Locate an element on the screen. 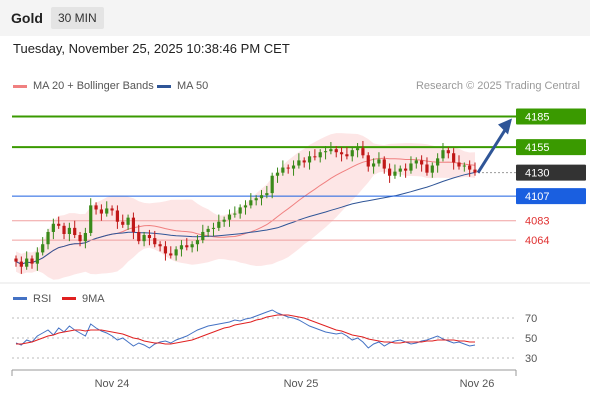 The width and height of the screenshot is (590, 400). ma9-line is located at coordinates (245, 329).